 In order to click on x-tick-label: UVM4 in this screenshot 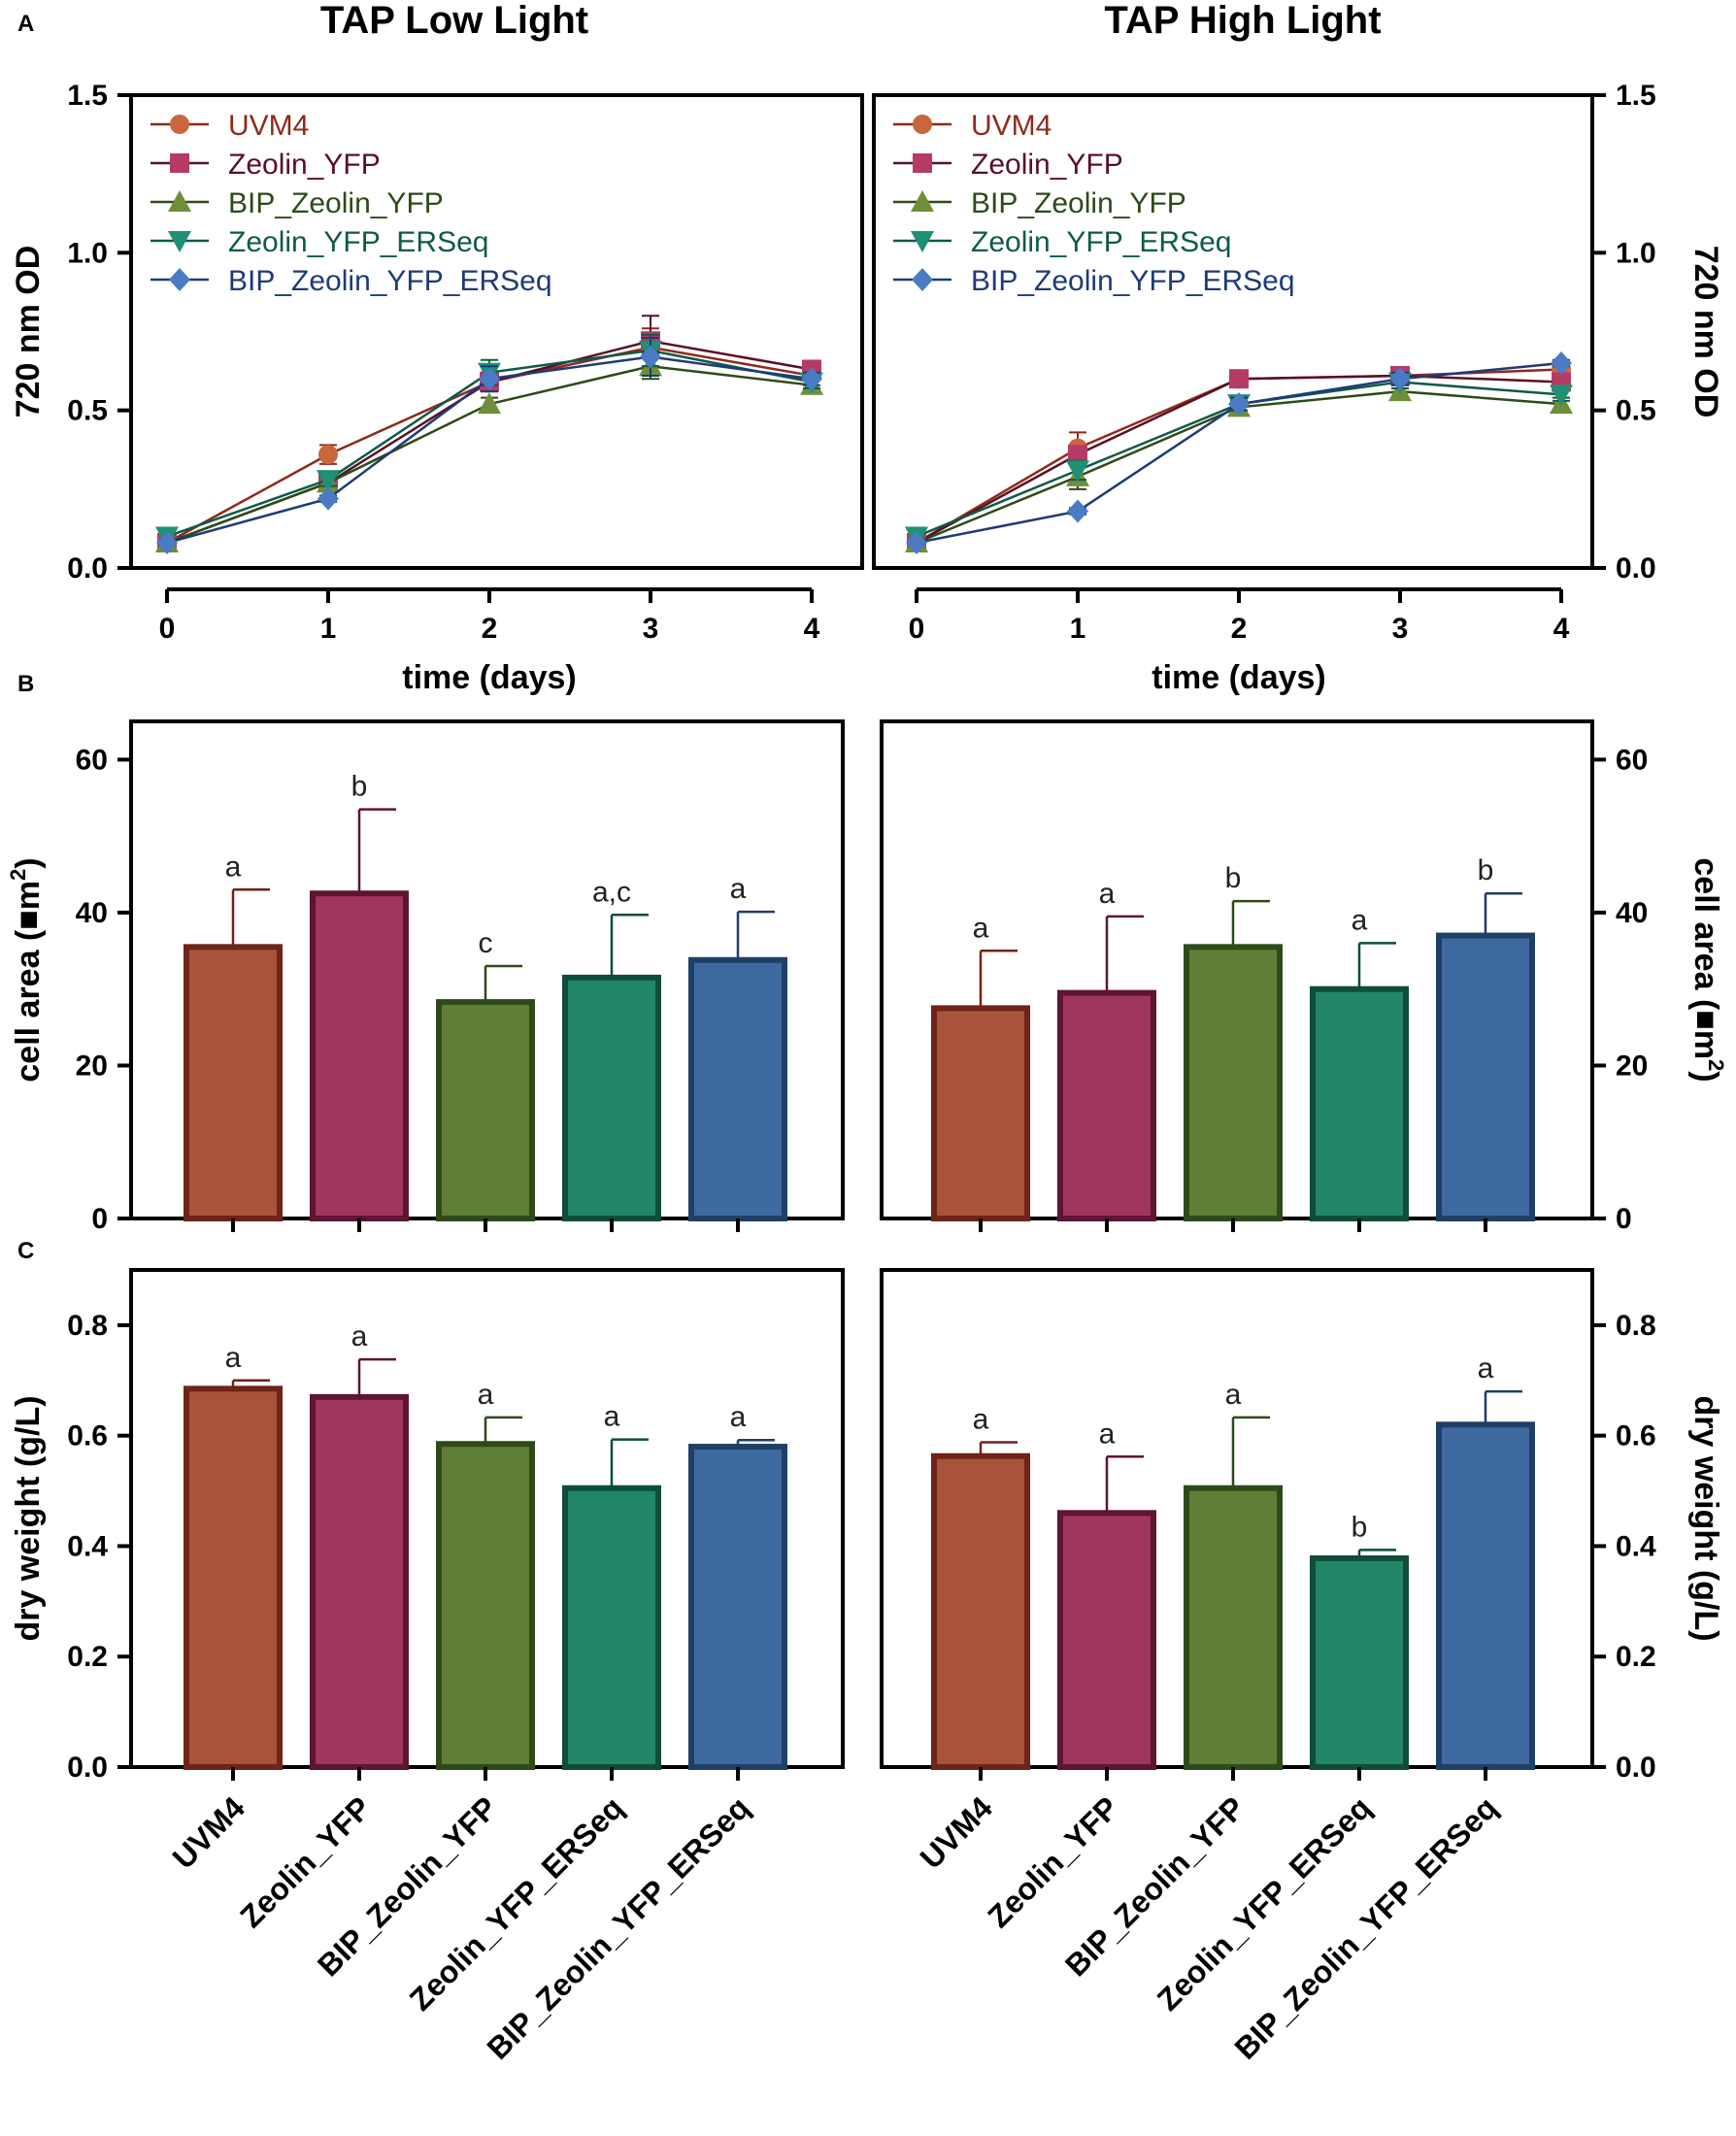, I will do `click(208, 1832)`.